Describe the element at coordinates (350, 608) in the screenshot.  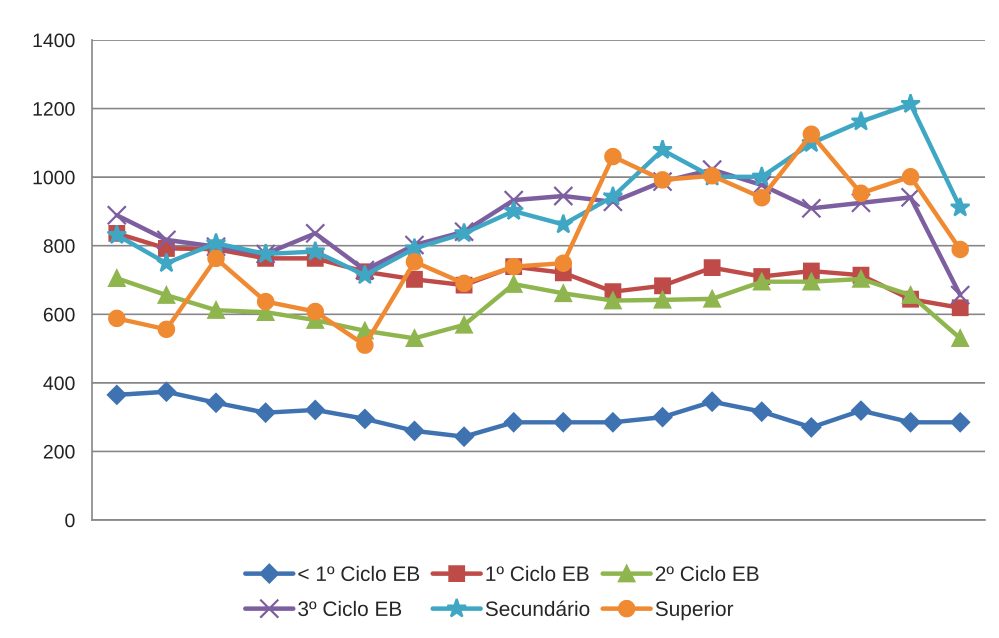
I see `legend-label: 3º Ciclo EB` at that location.